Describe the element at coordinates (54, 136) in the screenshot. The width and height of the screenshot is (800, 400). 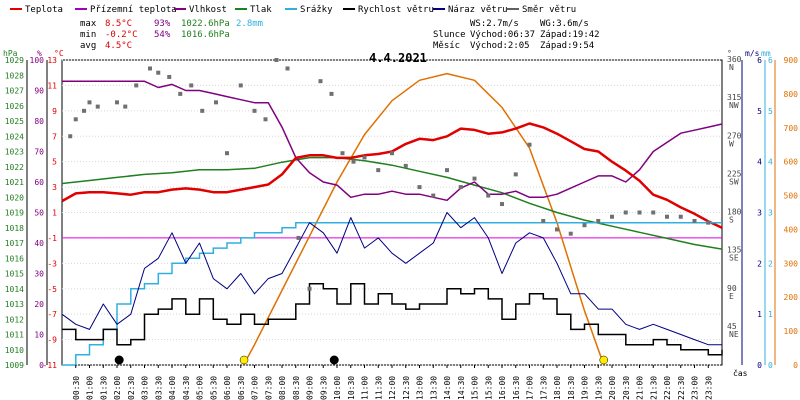
I see `celsius-tick-label: 7` at that location.